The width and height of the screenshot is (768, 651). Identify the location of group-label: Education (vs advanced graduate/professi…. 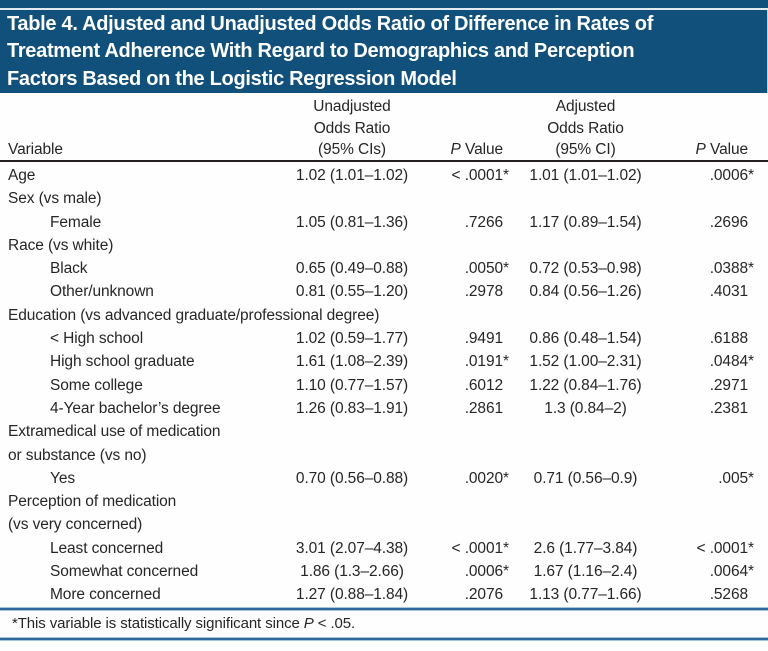
(194, 315).